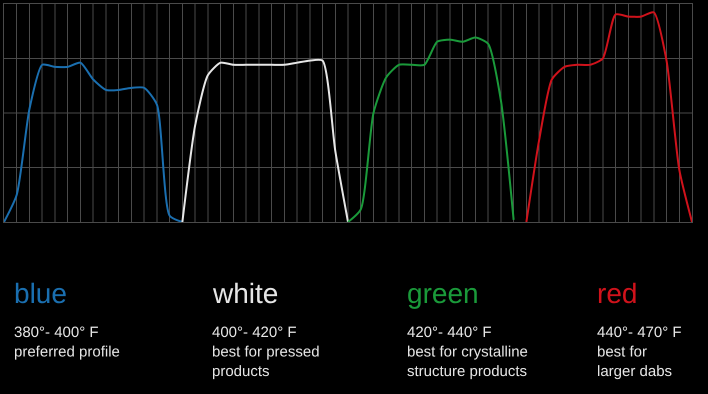  What do you see at coordinates (67, 342) in the screenshot?
I see `text: 380°- 400° F preferred profile` at bounding box center [67, 342].